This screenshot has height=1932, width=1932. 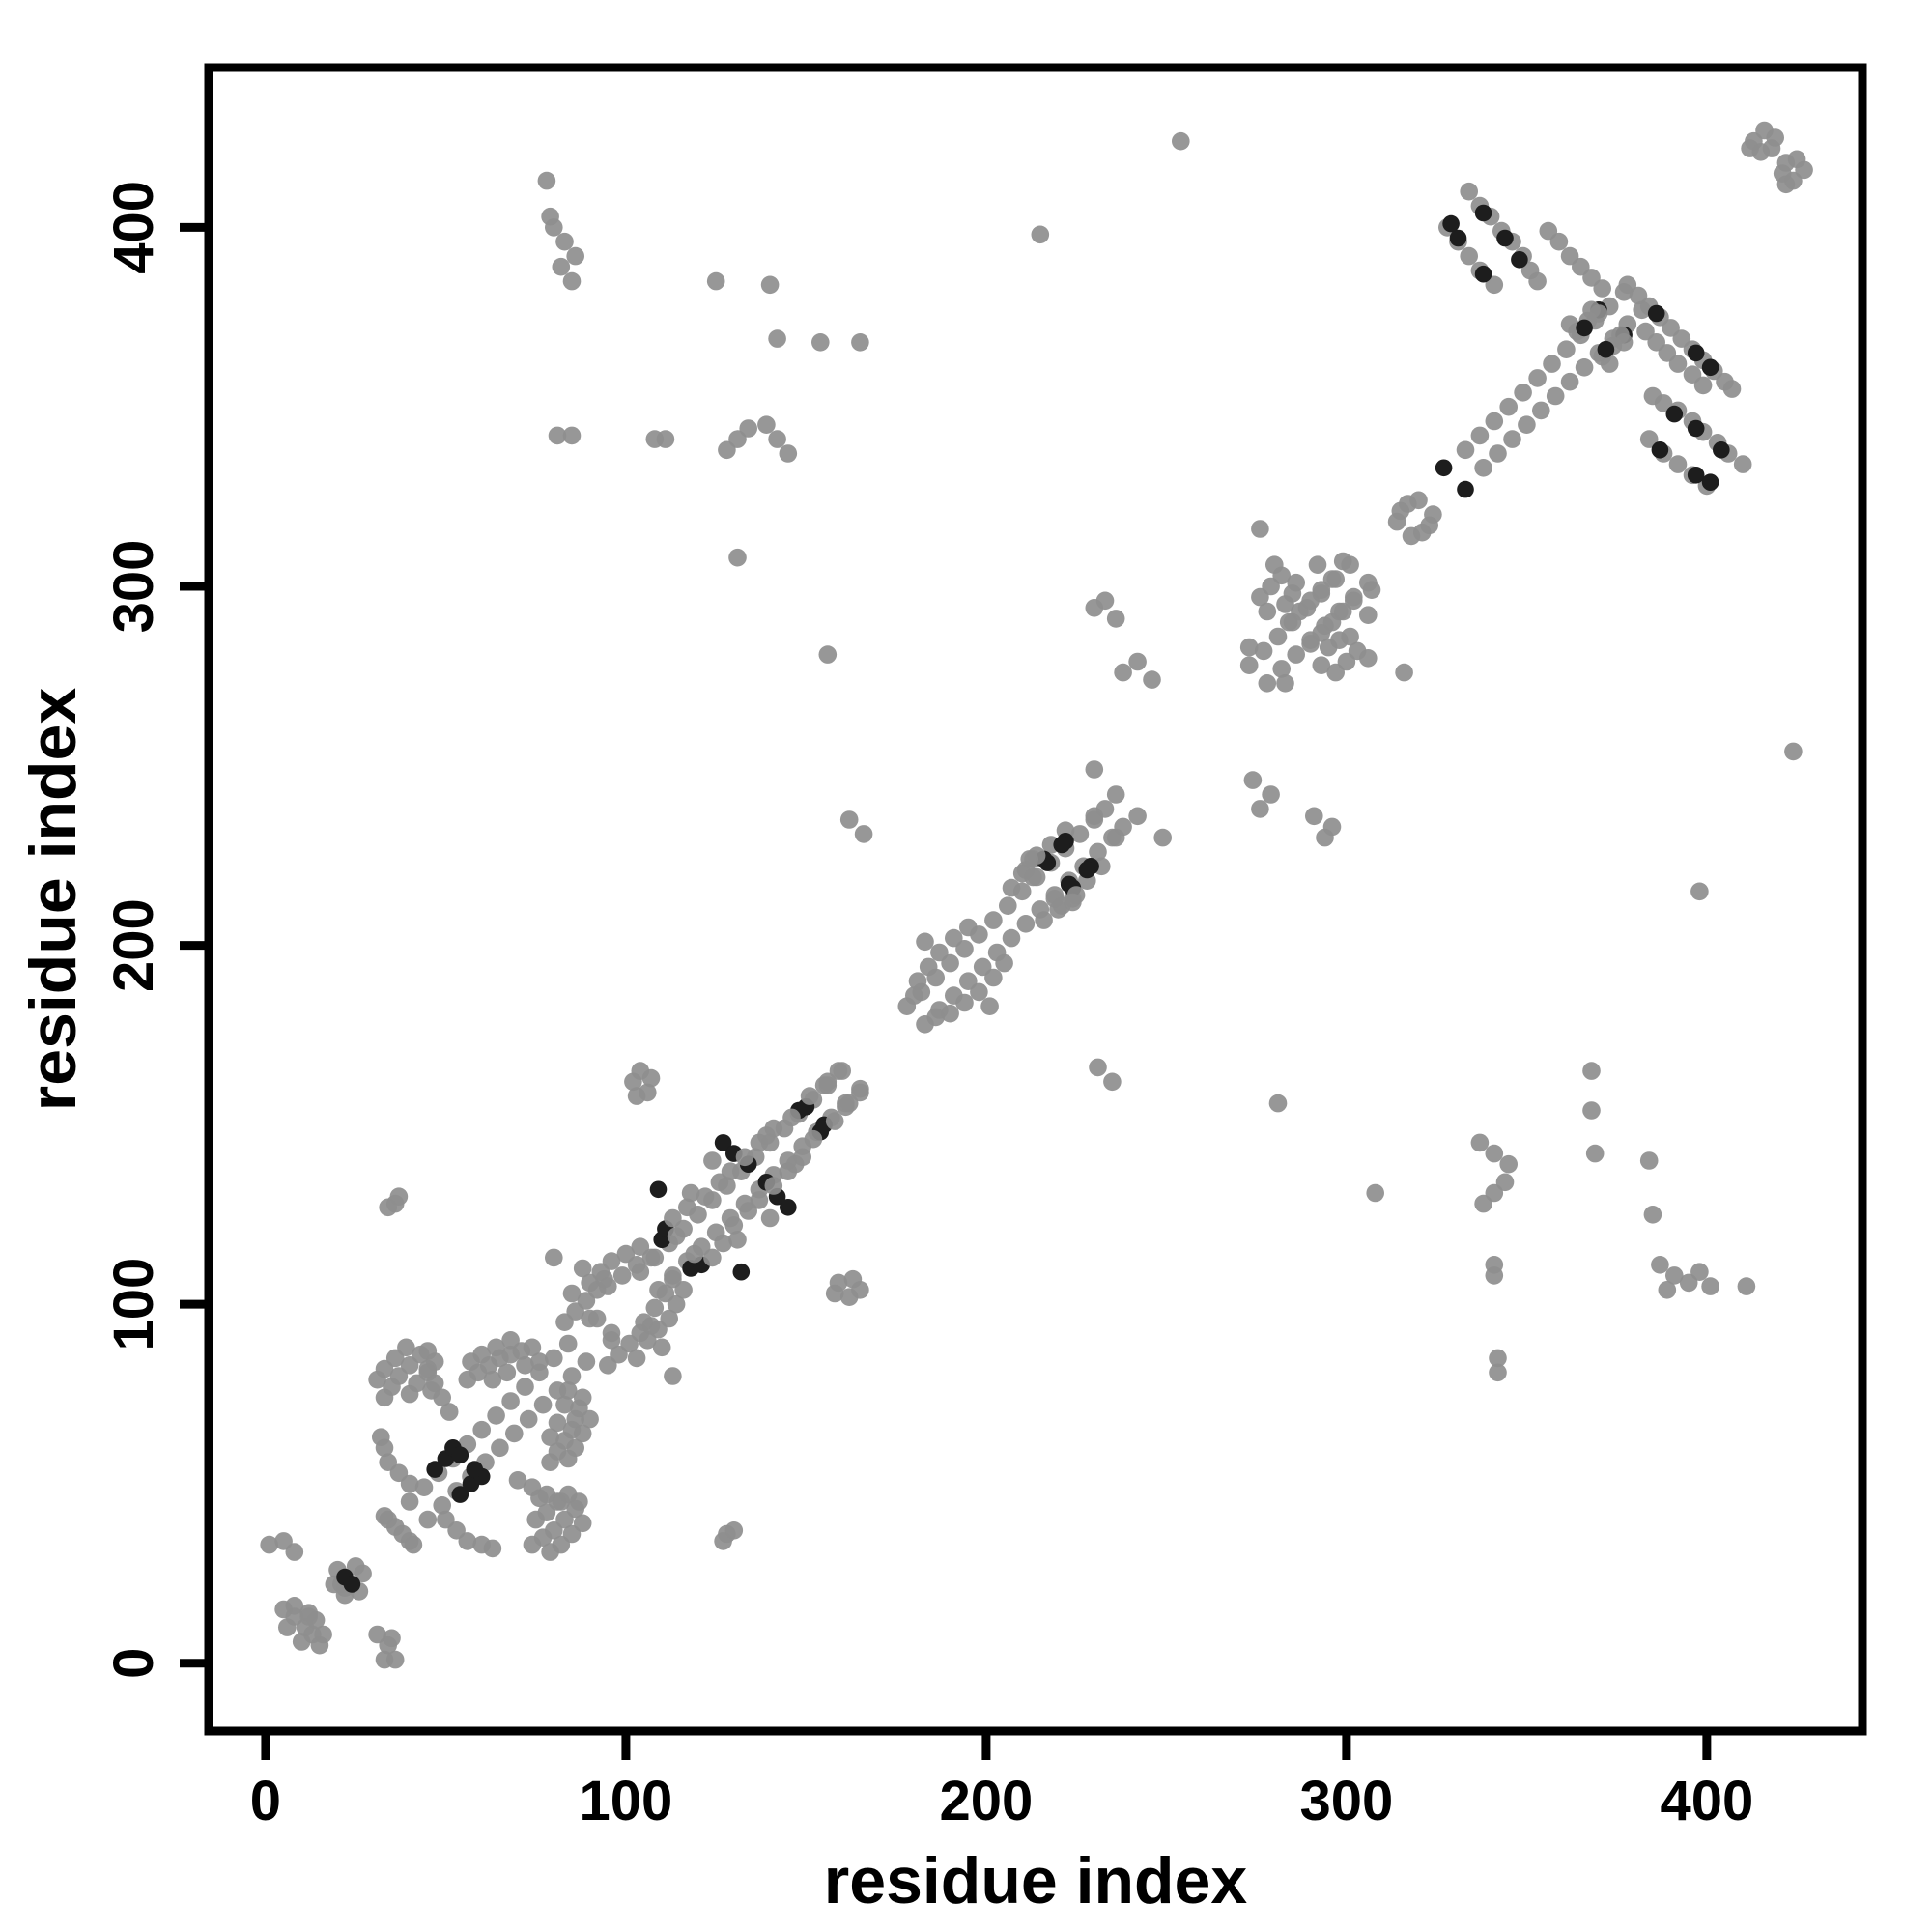 What do you see at coordinates (1706, 1801) in the screenshot?
I see `x-tick-label: 400` at bounding box center [1706, 1801].